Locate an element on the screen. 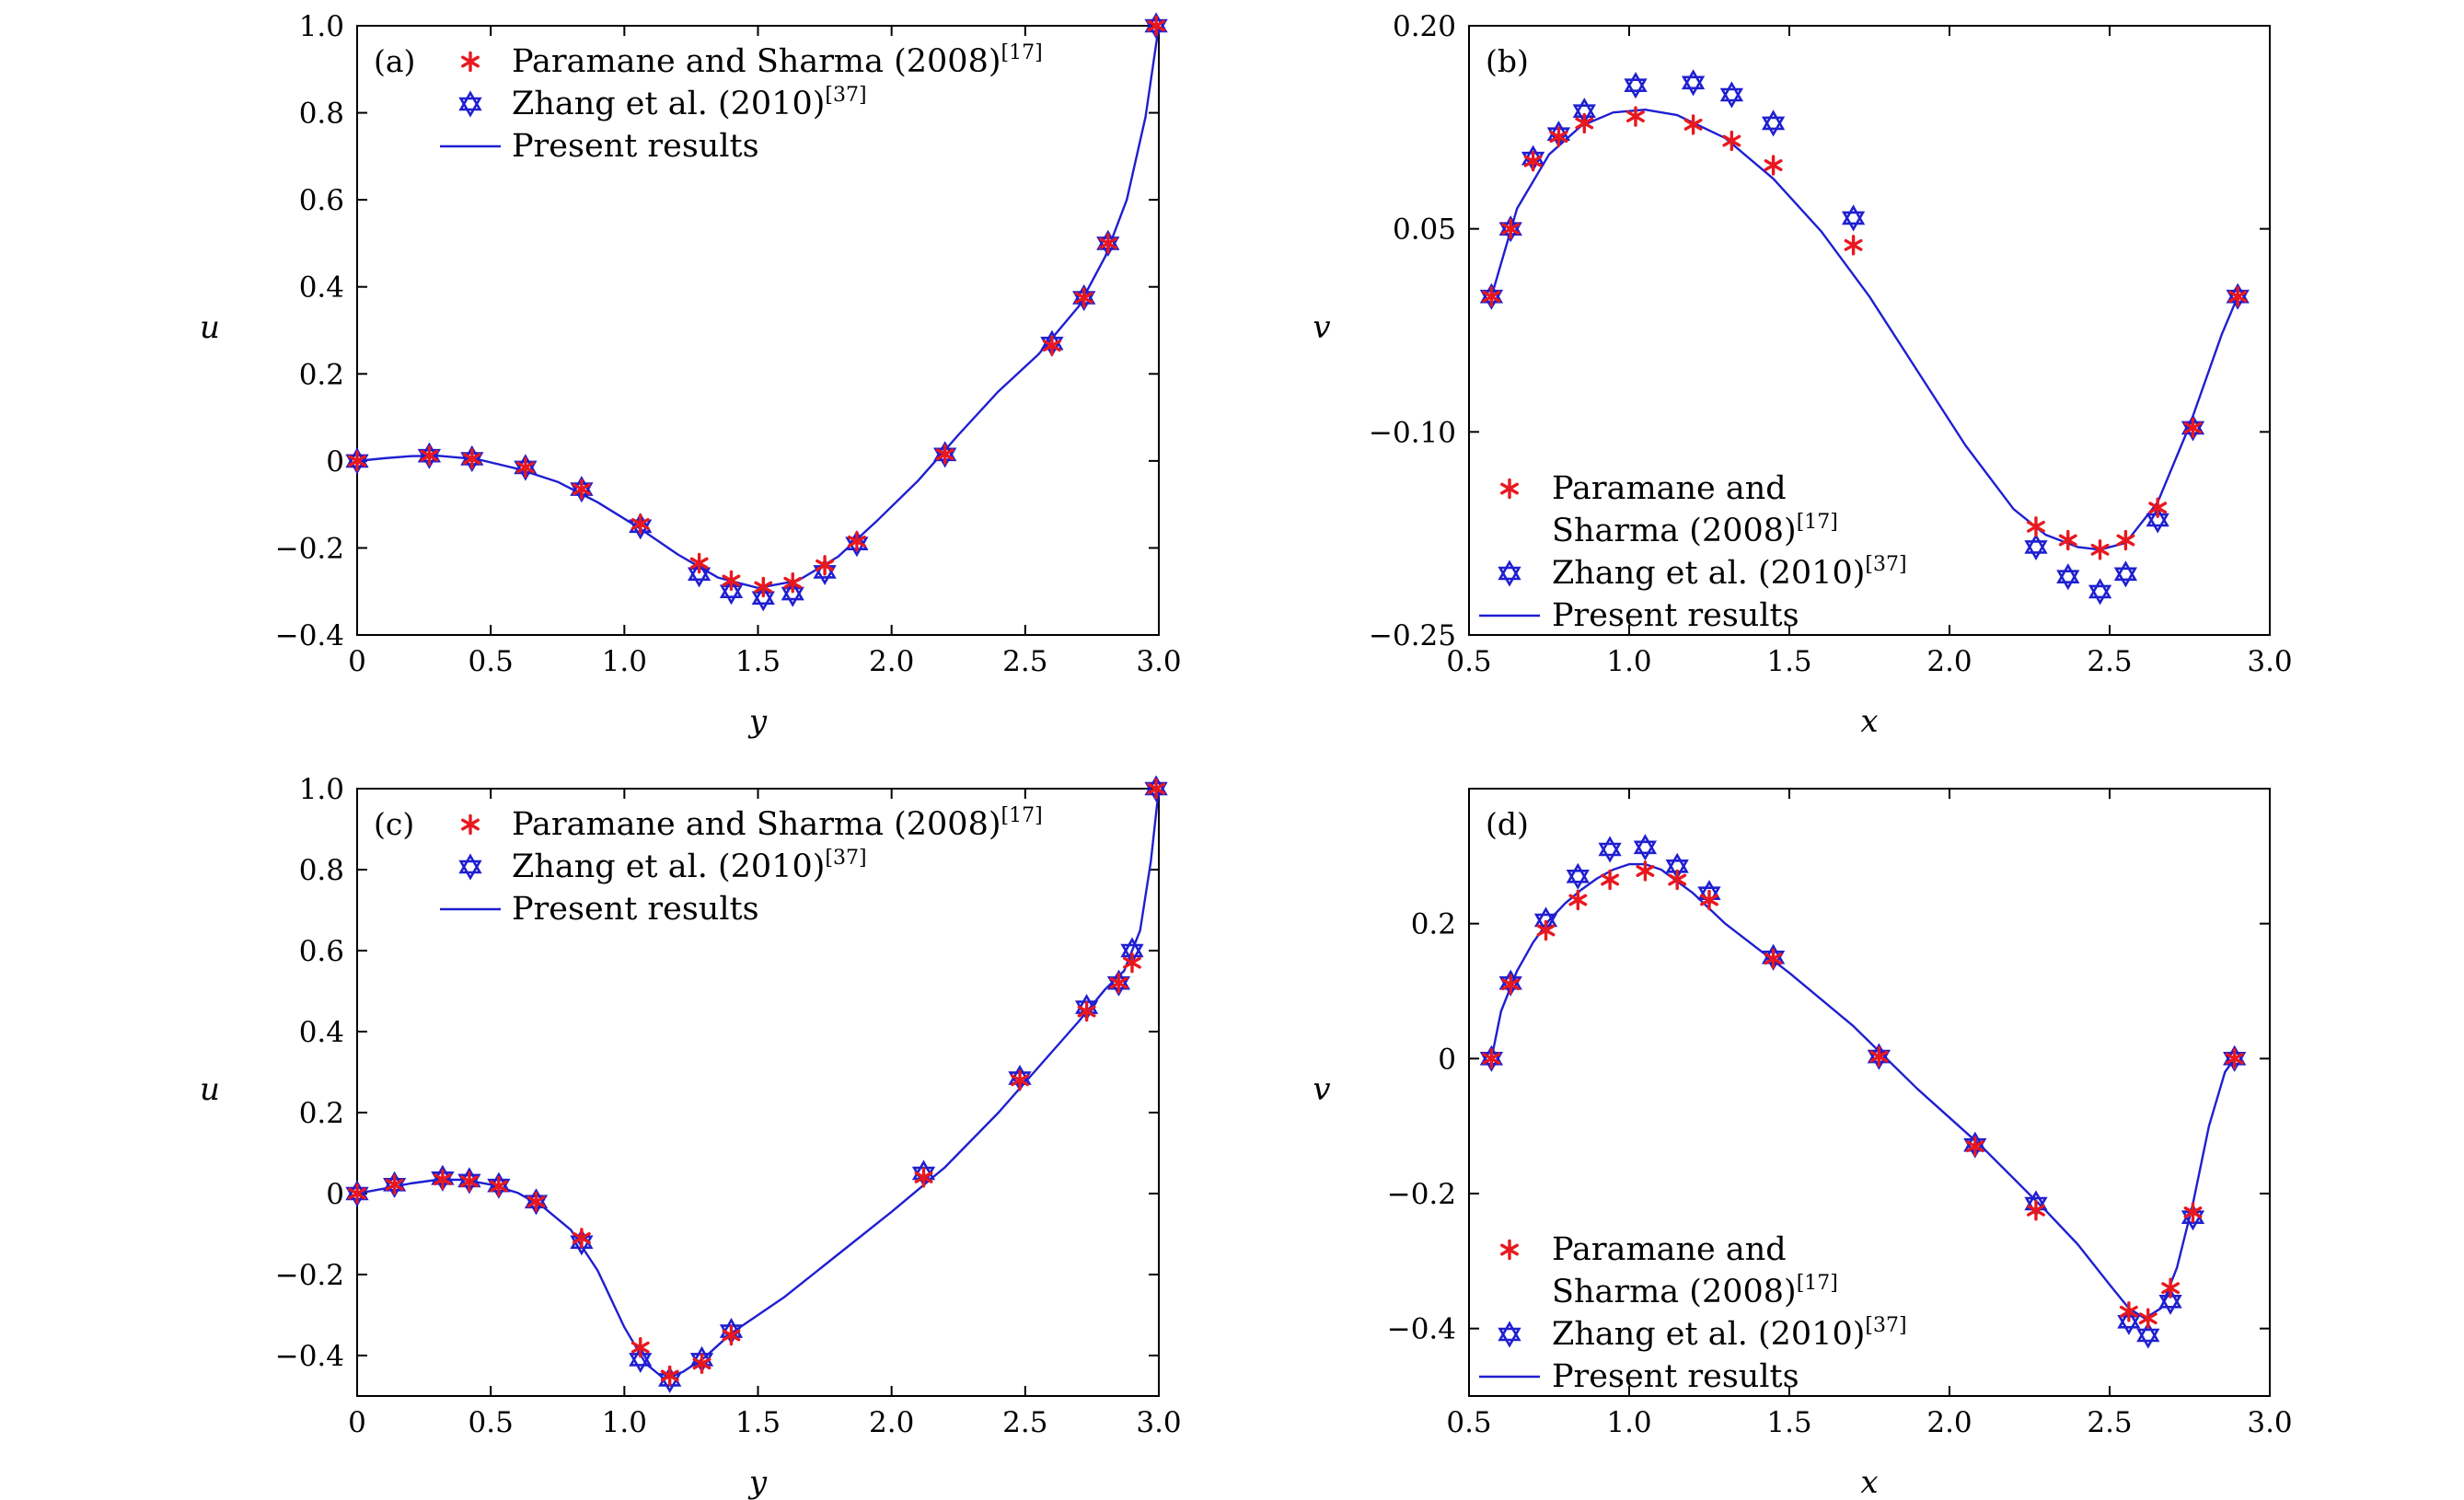  legend-reference: [17] is located at coordinates (1022, 52).